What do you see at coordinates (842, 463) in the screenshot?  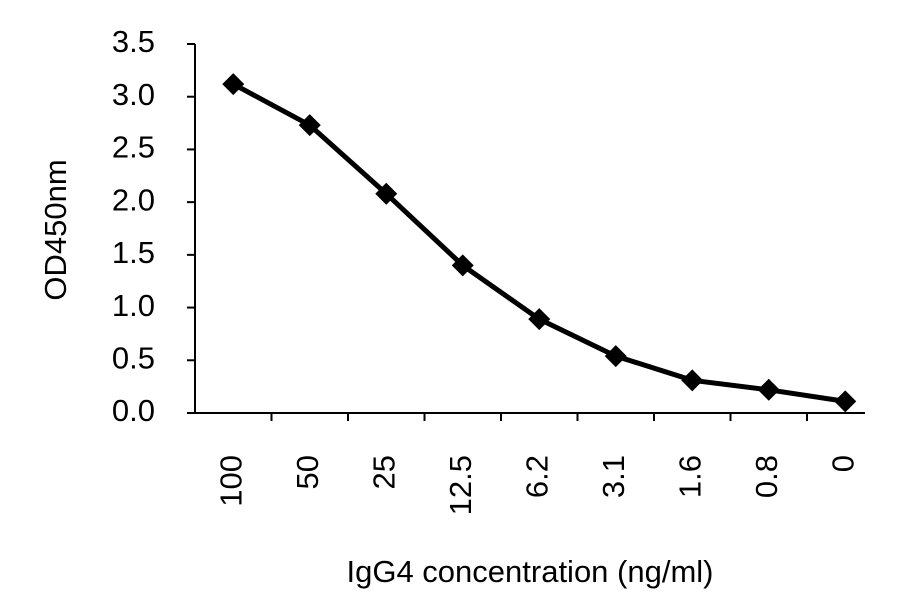 I see `x-tick-label: 0` at bounding box center [842, 463].